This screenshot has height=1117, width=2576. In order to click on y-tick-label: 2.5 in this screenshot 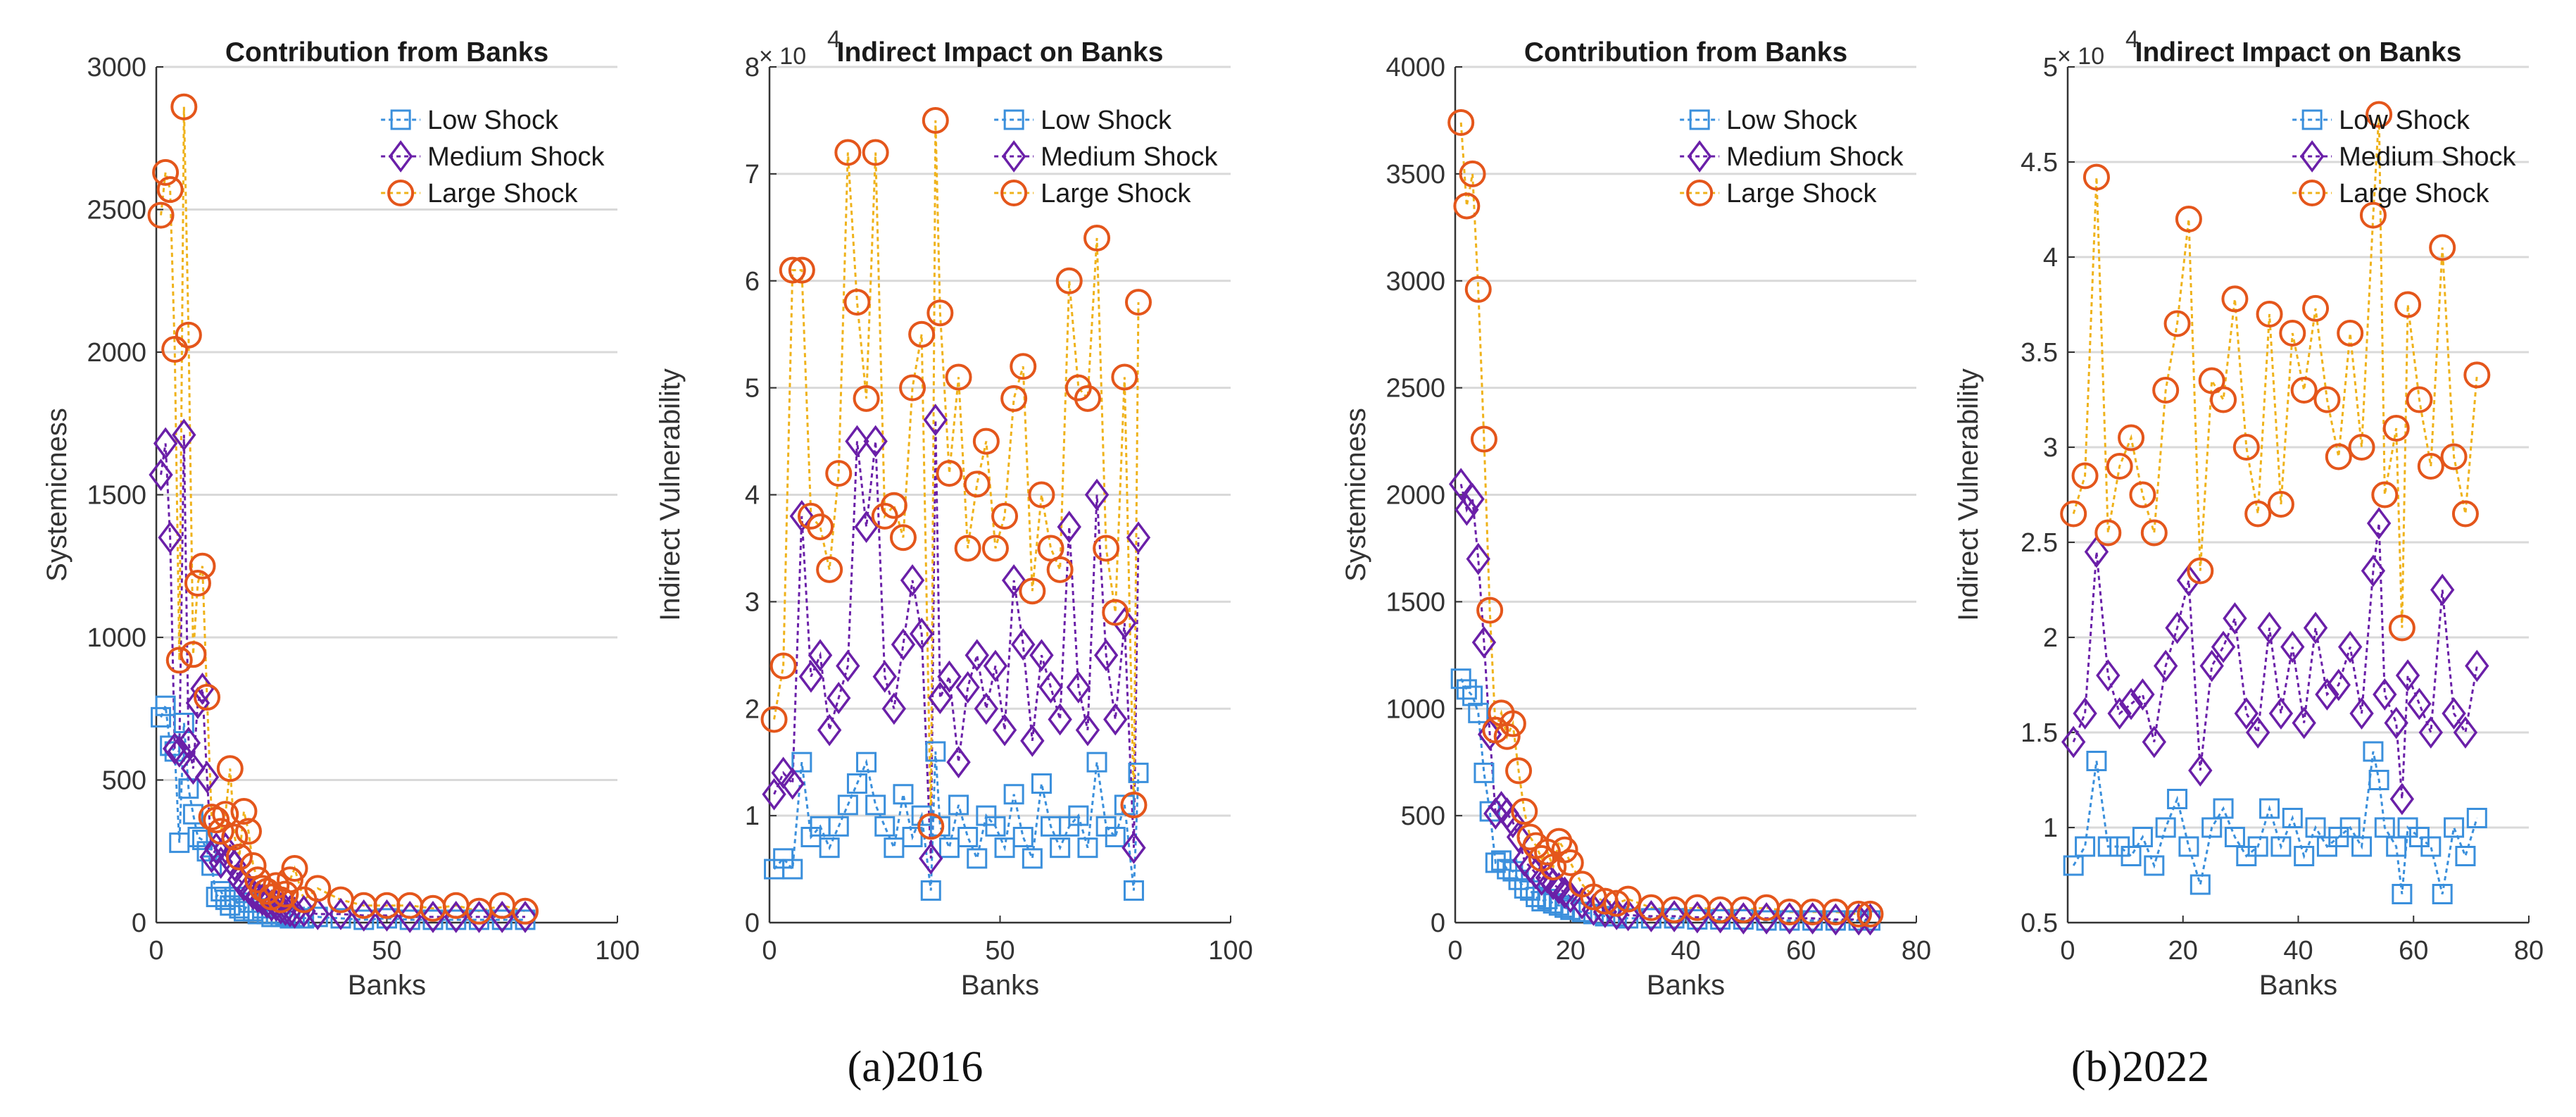, I will do `click(2039, 543)`.